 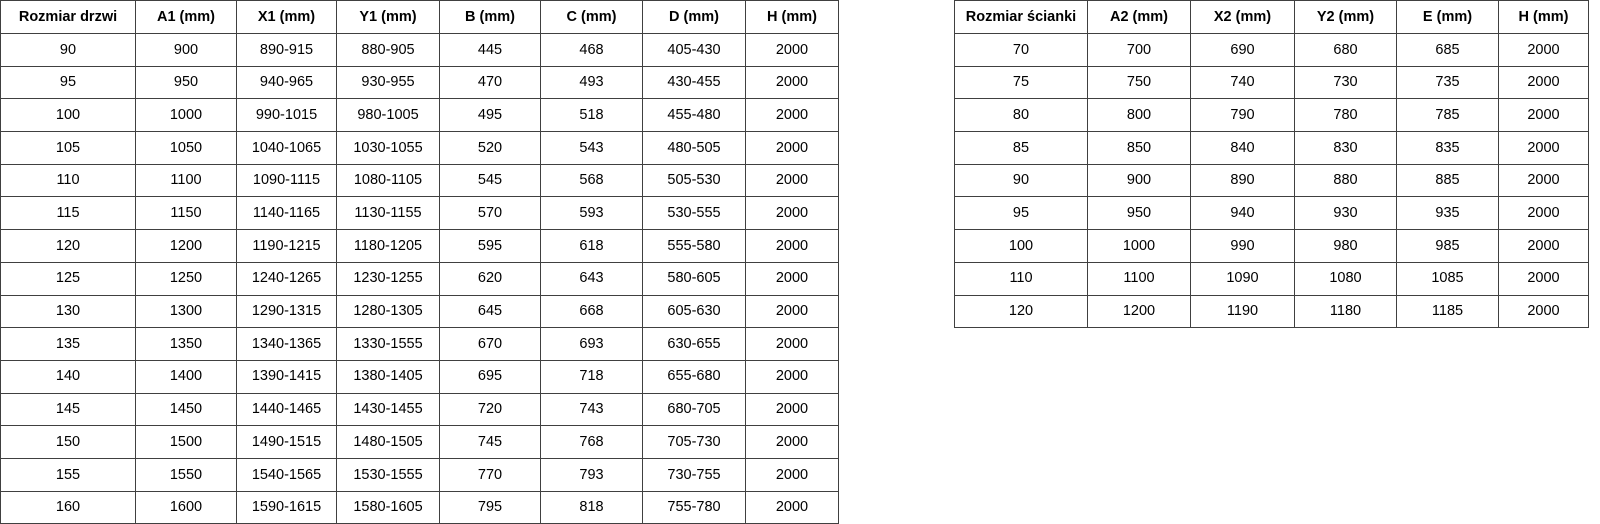 What do you see at coordinates (694, 148) in the screenshot?
I see `table-cell: 480-505` at bounding box center [694, 148].